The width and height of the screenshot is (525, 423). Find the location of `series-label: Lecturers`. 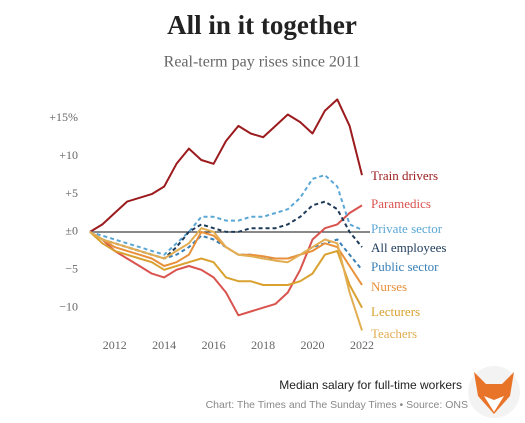

series-label: Lecturers is located at coordinates (395, 311).